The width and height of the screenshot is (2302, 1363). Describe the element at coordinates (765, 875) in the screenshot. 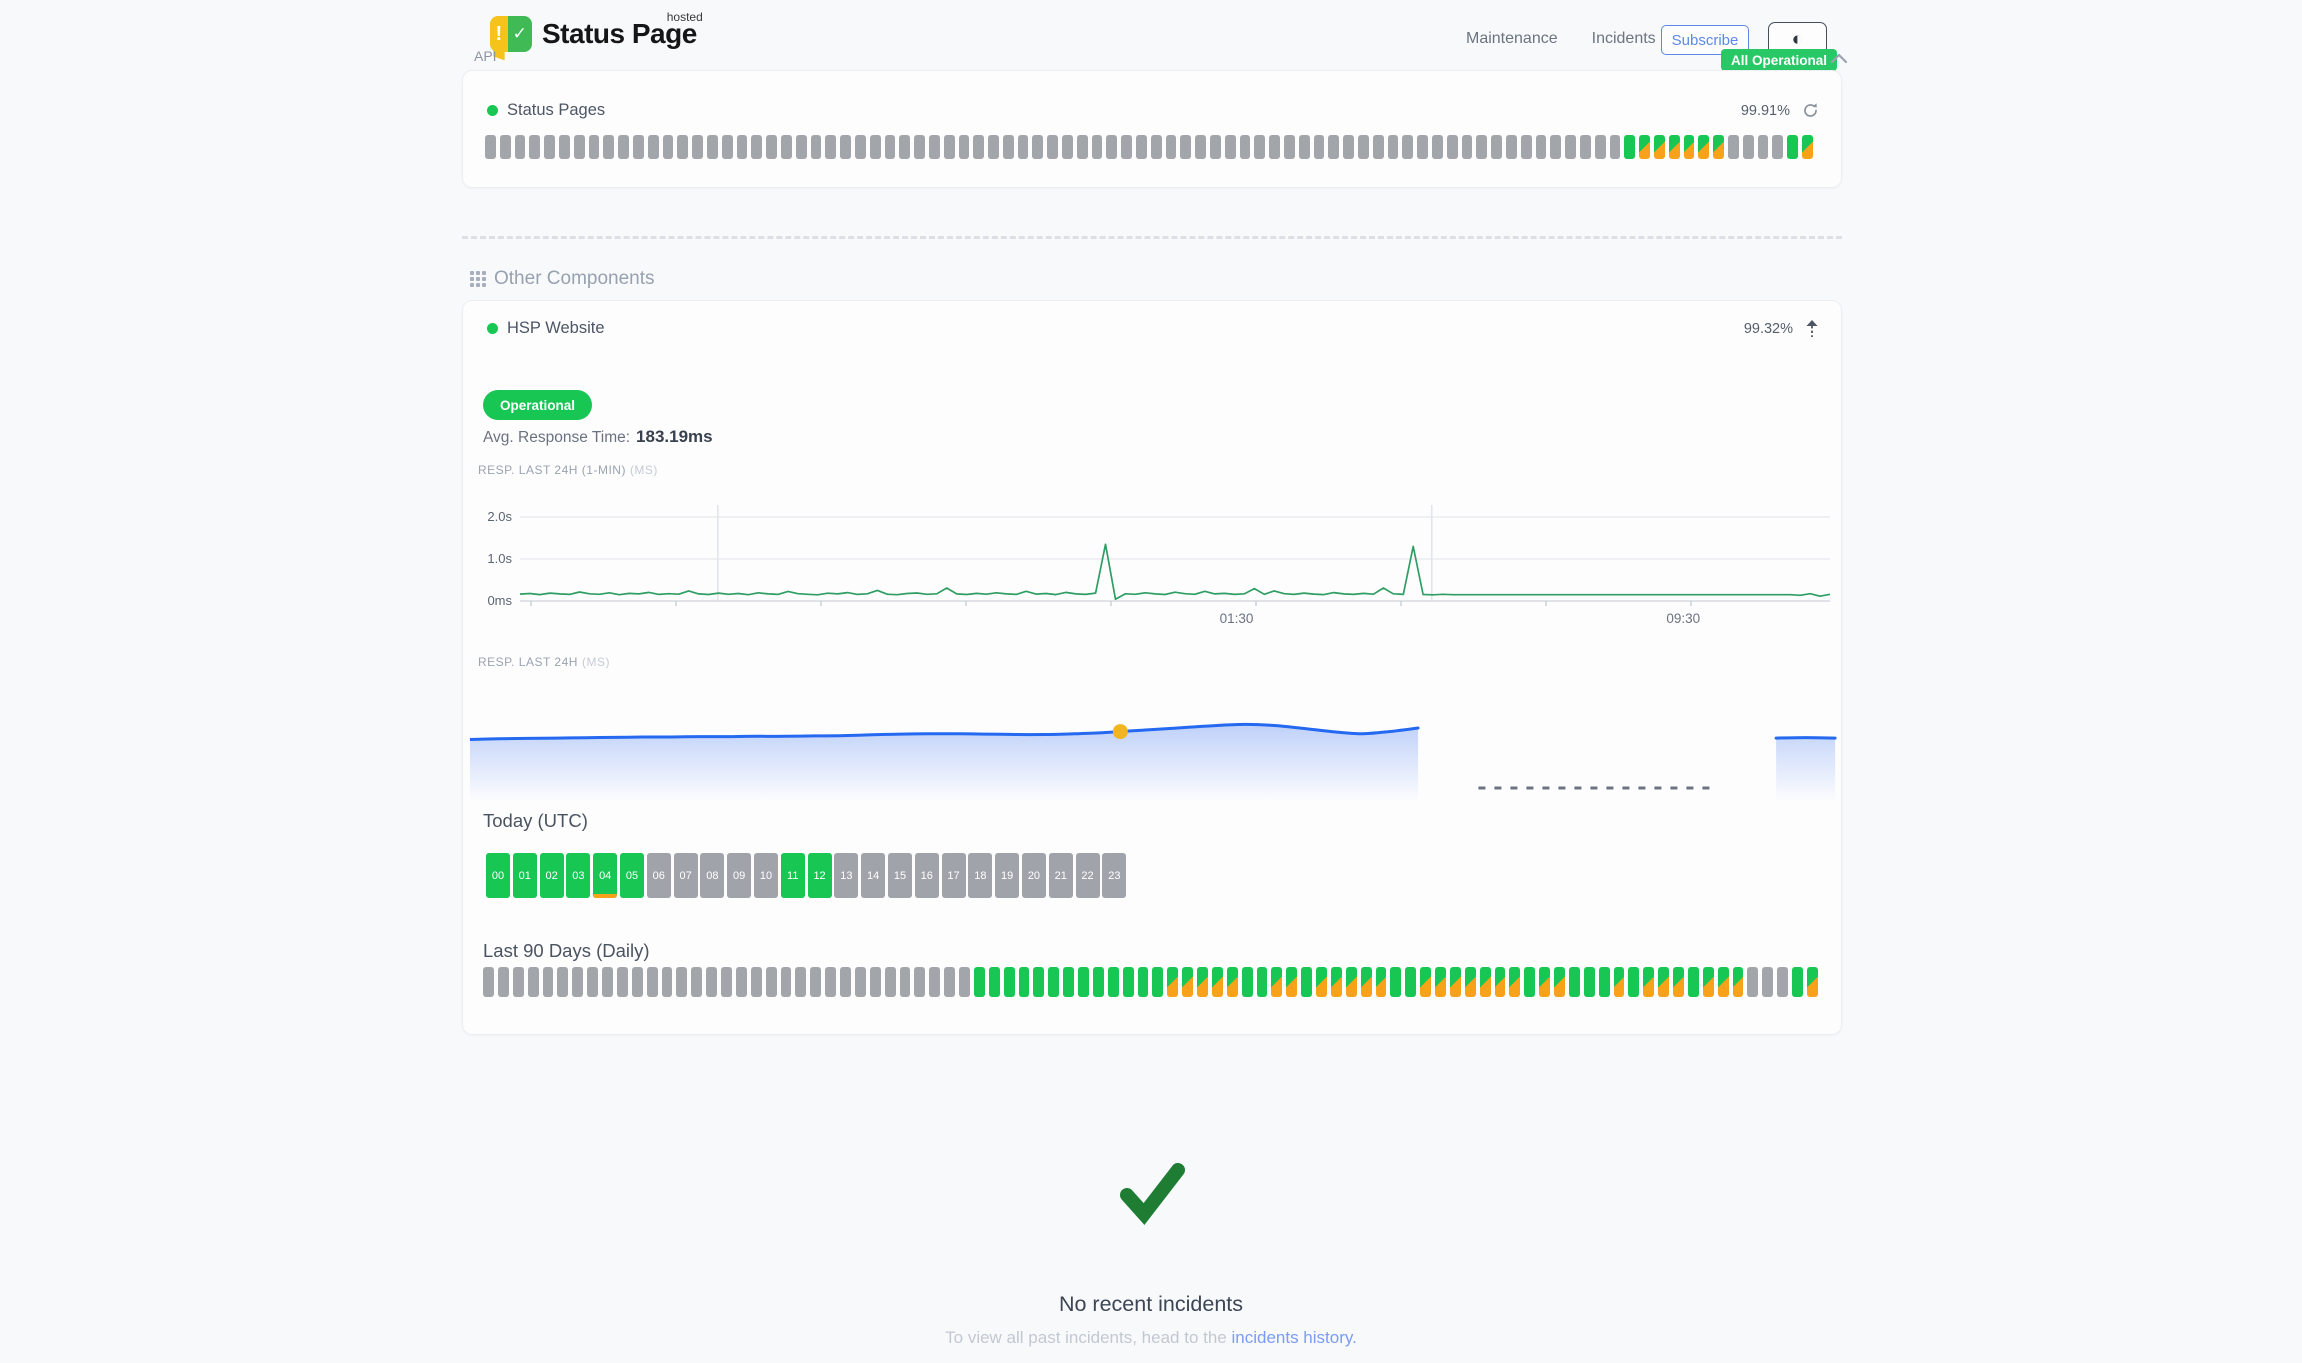

I see `hour-box-10: 10` at that location.